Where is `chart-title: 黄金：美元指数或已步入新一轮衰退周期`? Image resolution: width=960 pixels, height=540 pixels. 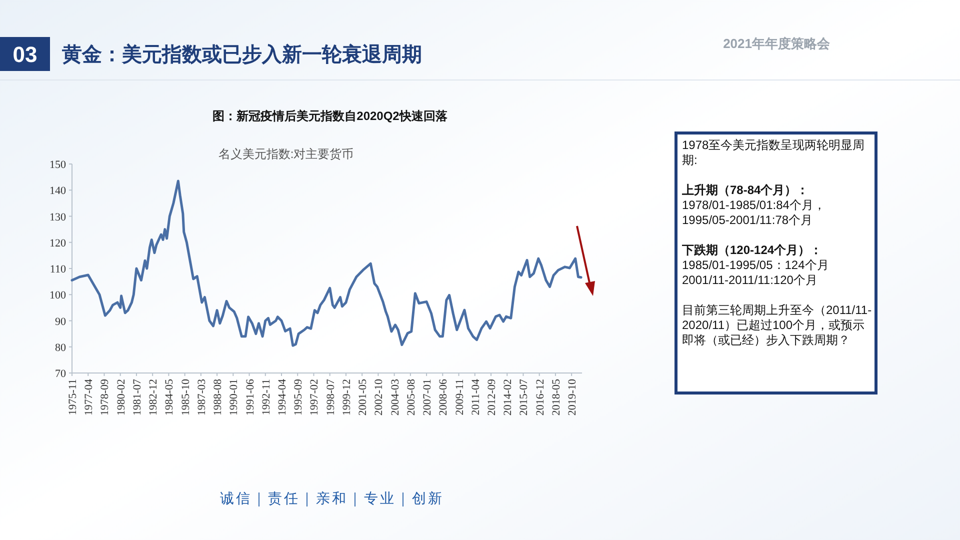 chart-title: 黄金：美元指数或已步入新一轮衰退周期 is located at coordinates (241, 54).